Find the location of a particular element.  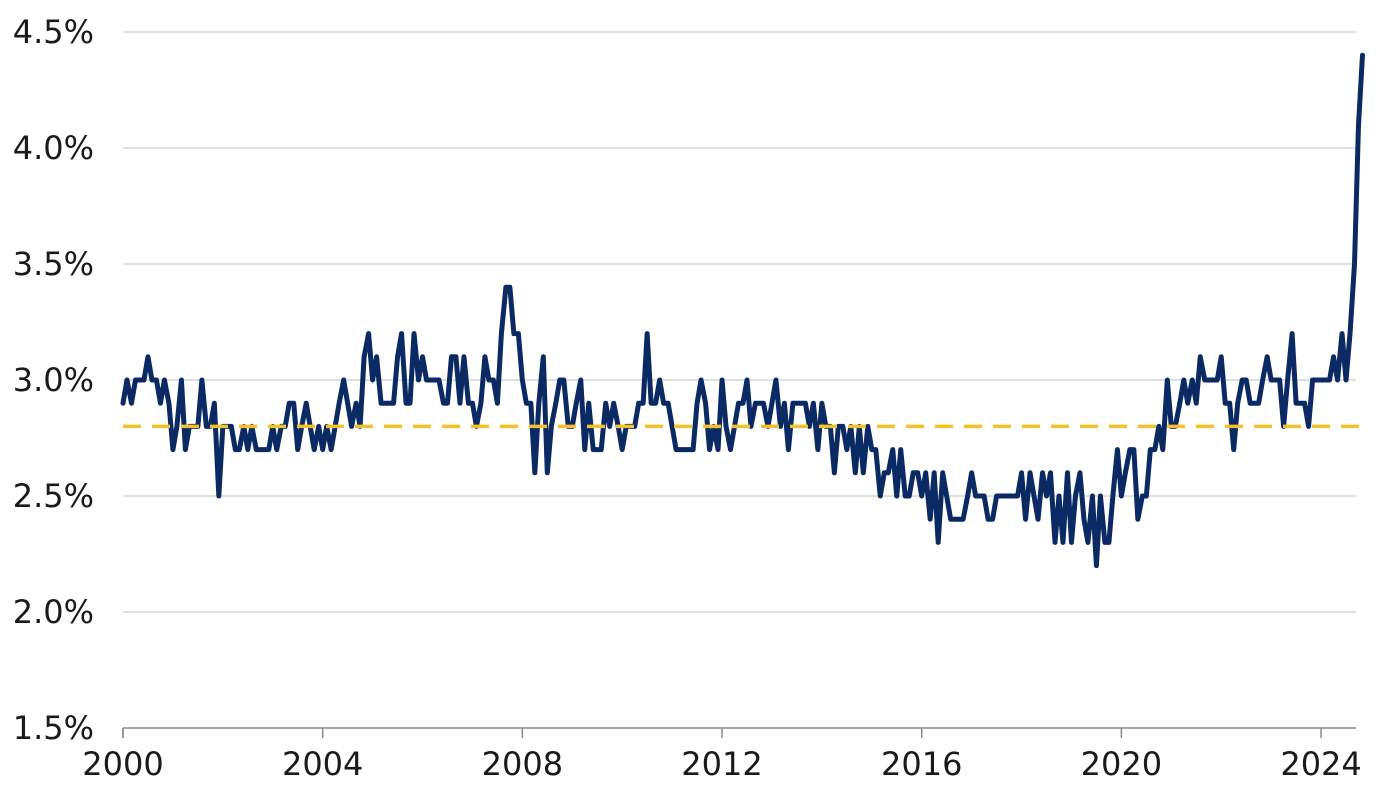

axes is located at coordinates (739, 732).